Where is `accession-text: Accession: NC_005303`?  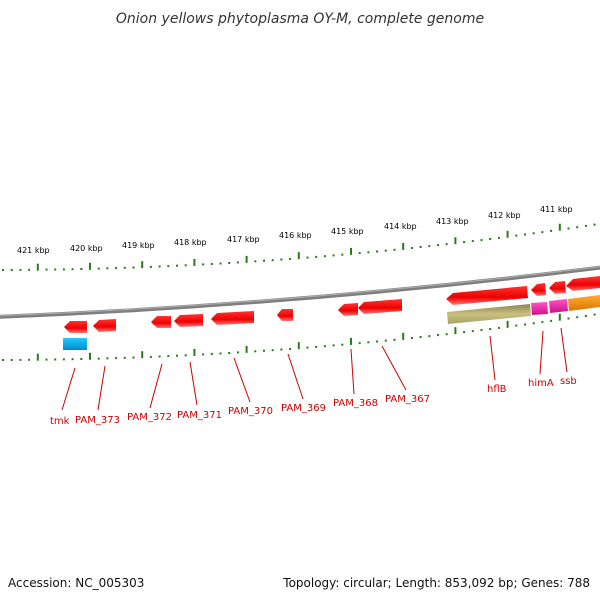 accession-text: Accession: NC_005303 is located at coordinates (76, 583).